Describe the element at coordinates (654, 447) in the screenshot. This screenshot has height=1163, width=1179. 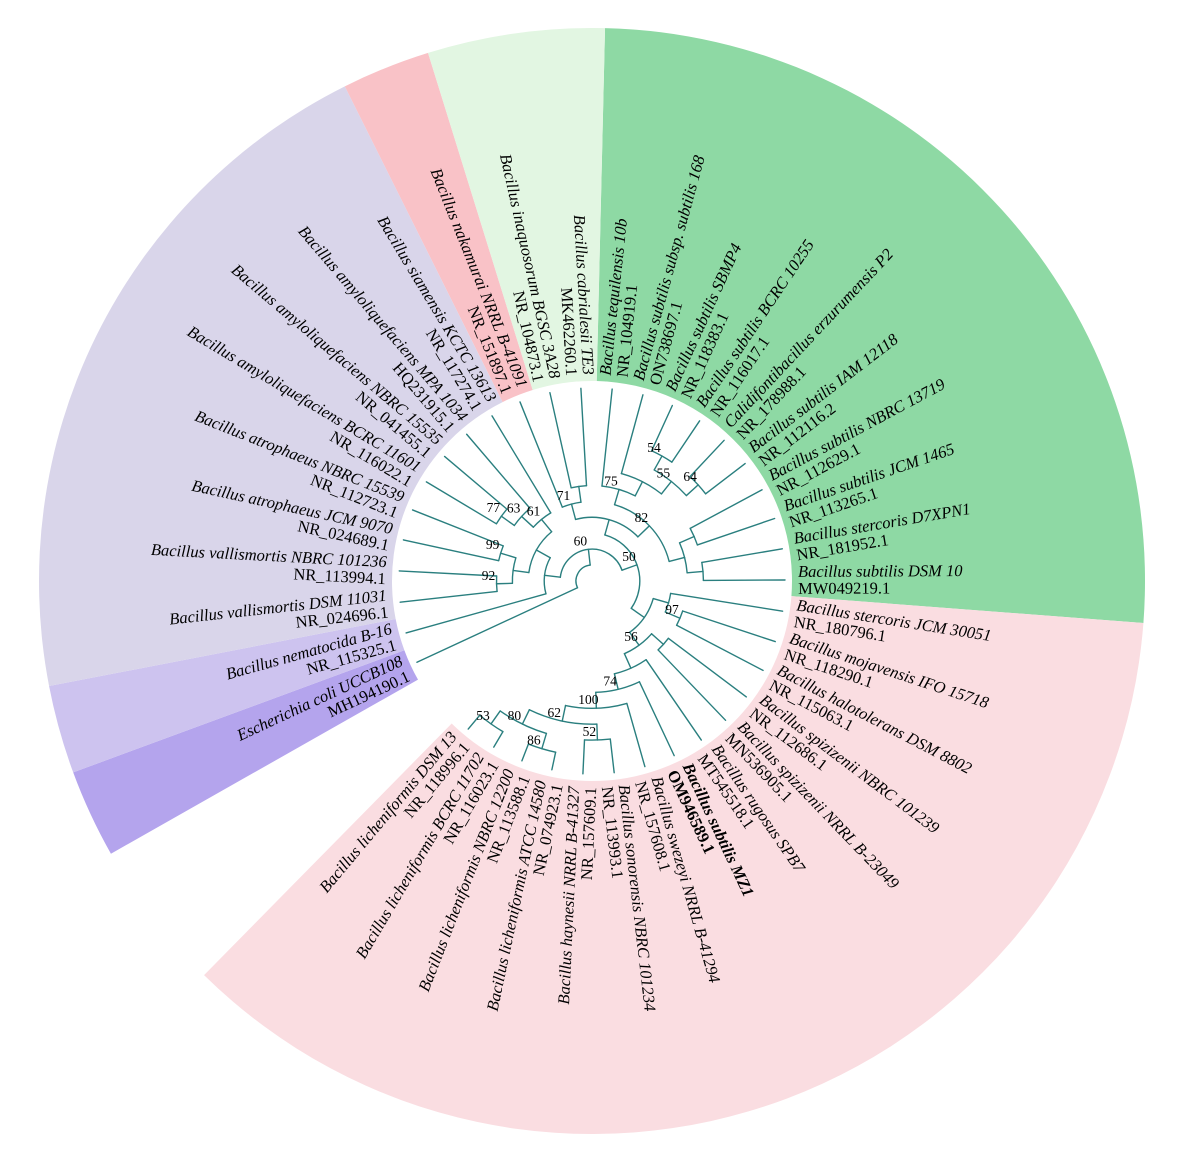
I see `bootstrap-value: 54` at that location.